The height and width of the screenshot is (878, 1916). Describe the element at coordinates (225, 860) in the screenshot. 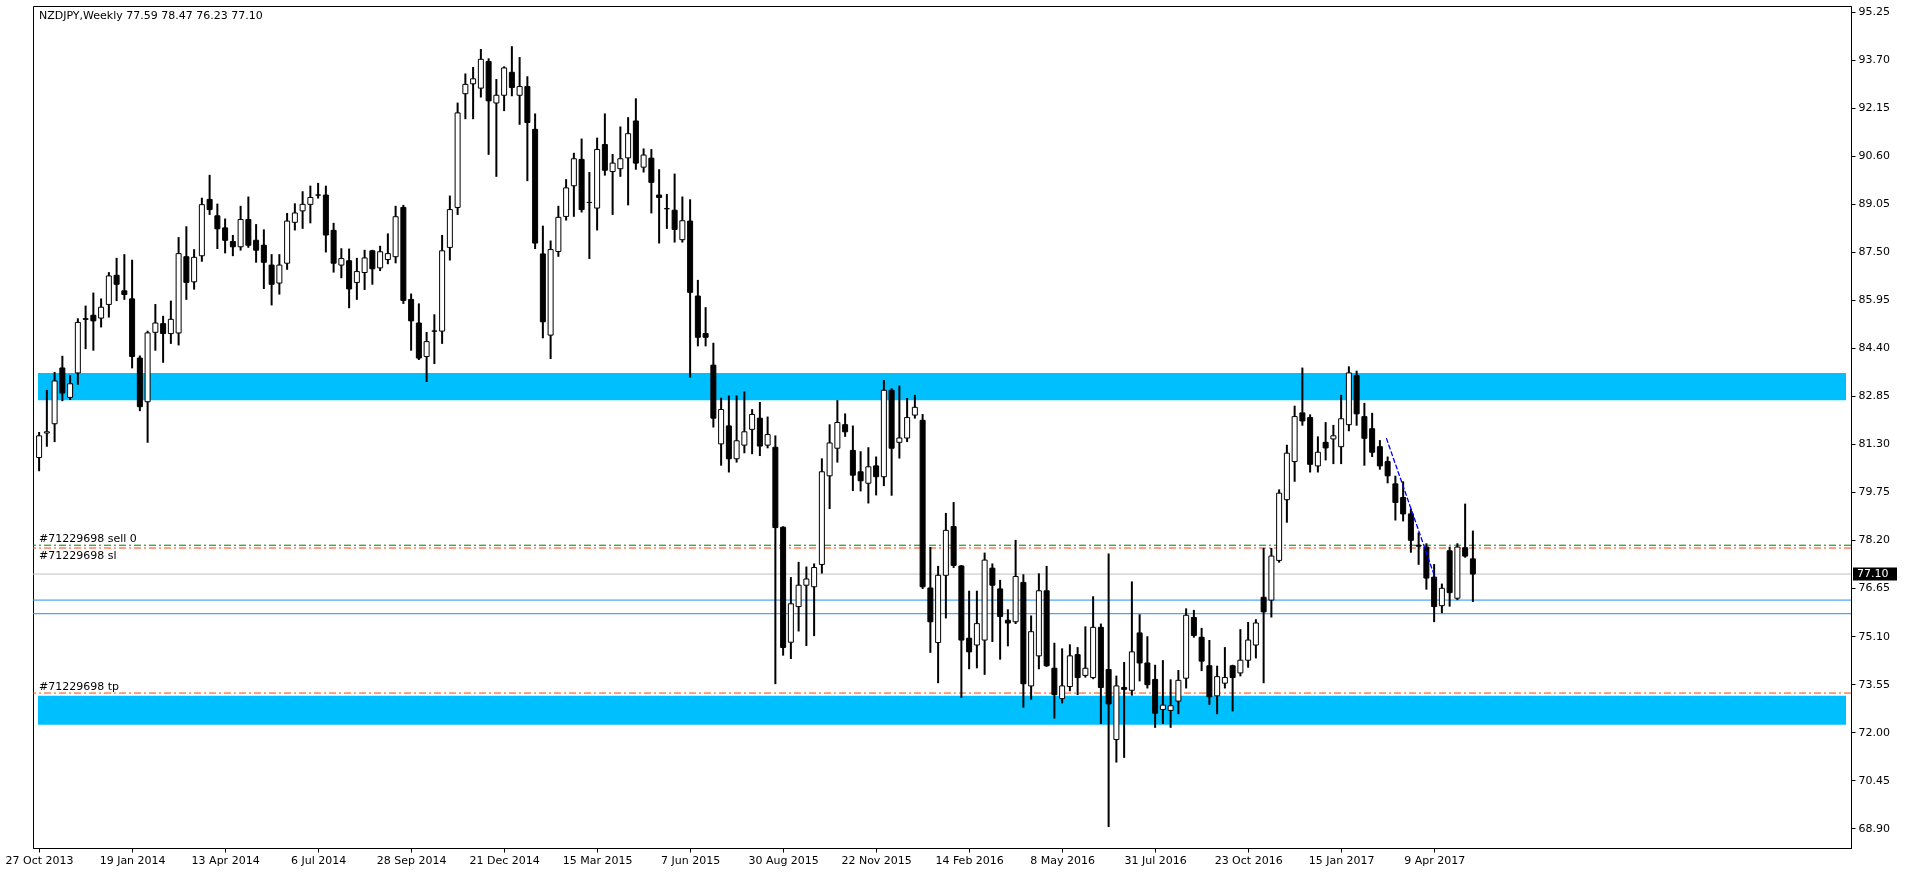

I see `x-tick-label: 13 Apr 2014` at that location.